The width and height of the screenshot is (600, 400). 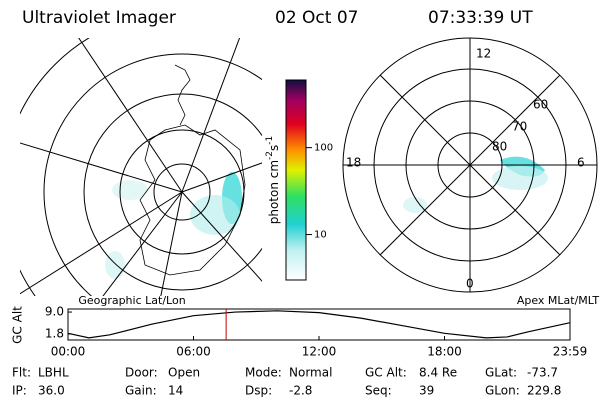 What do you see at coordinates (378, 391) in the screenshot?
I see `info-label: Seq:` at bounding box center [378, 391].